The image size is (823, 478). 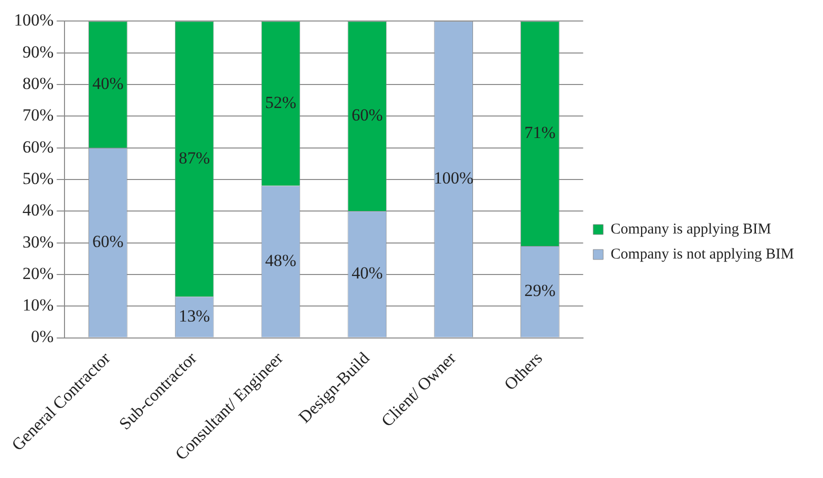 I want to click on data-label: 87%, so click(x=194, y=158).